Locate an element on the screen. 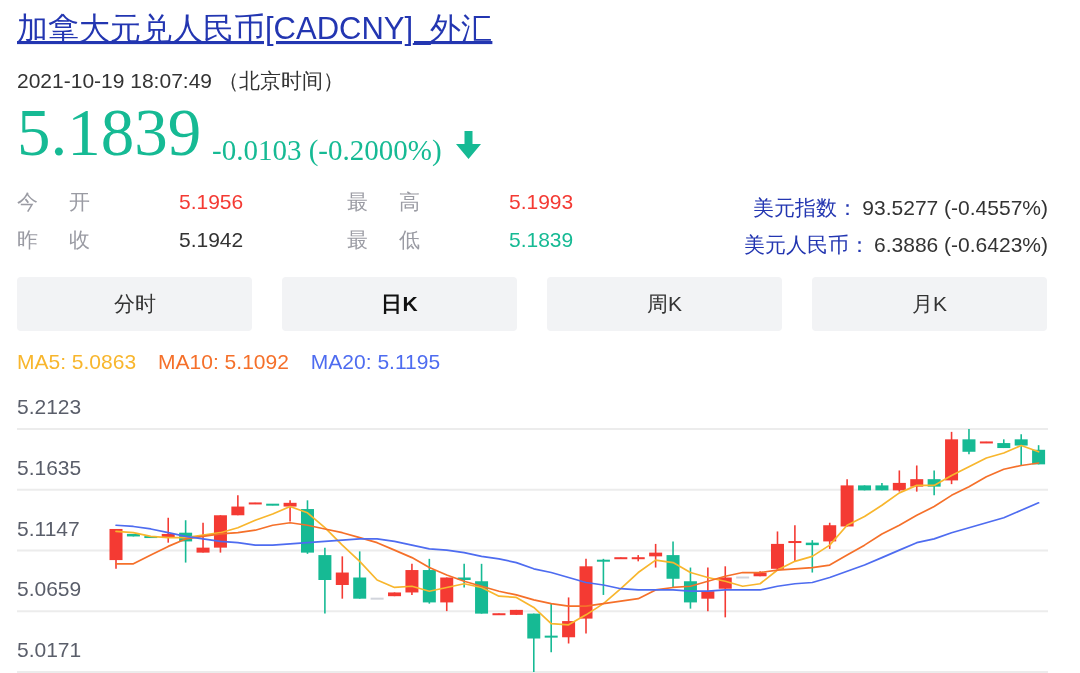 This screenshot has width=1080, height=673. button: 日K is located at coordinates (399, 304).